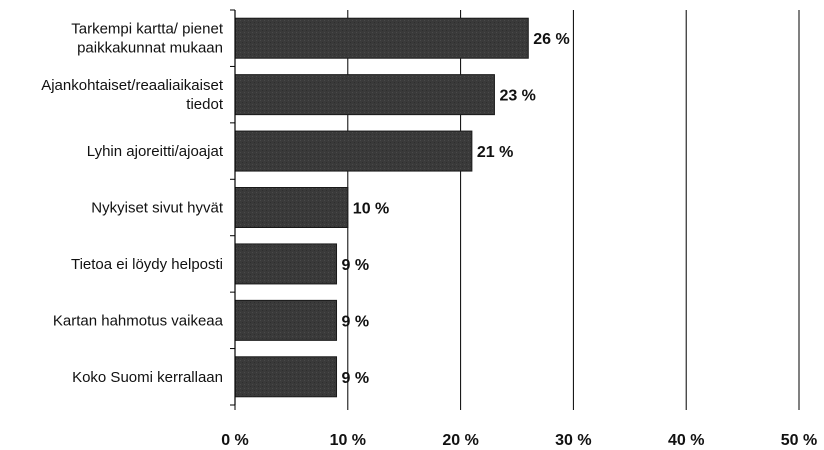 Image resolution: width=824 pixels, height=450 pixels. Describe the element at coordinates (573, 440) in the screenshot. I see `x-tick-label-30: 30 %` at that location.